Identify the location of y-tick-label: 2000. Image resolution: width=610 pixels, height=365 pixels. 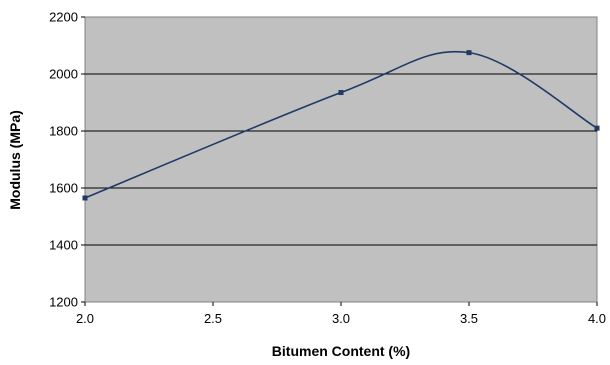
(63, 74).